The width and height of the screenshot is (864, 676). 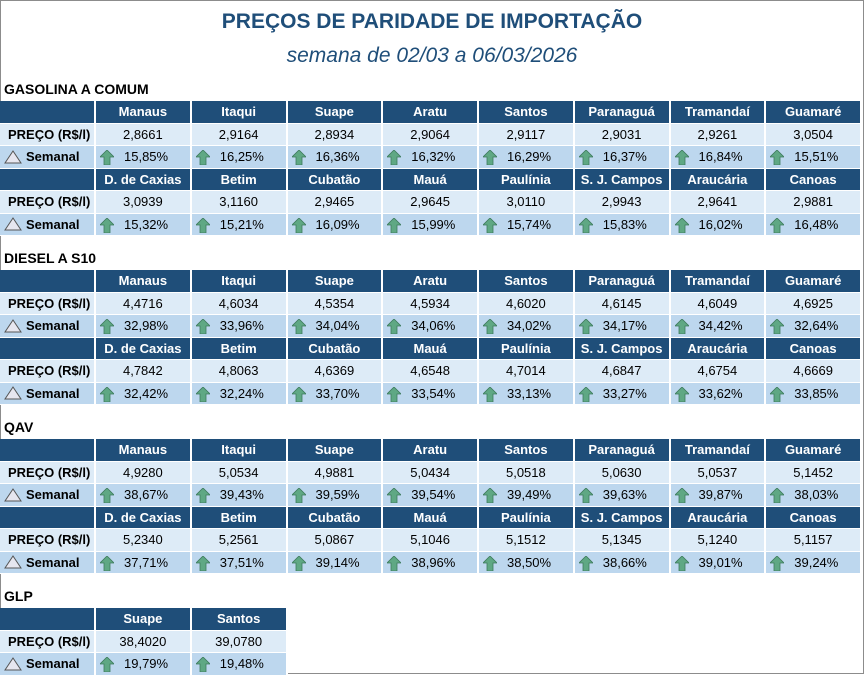 I want to click on weekly-change: 33,85%, so click(x=814, y=393).